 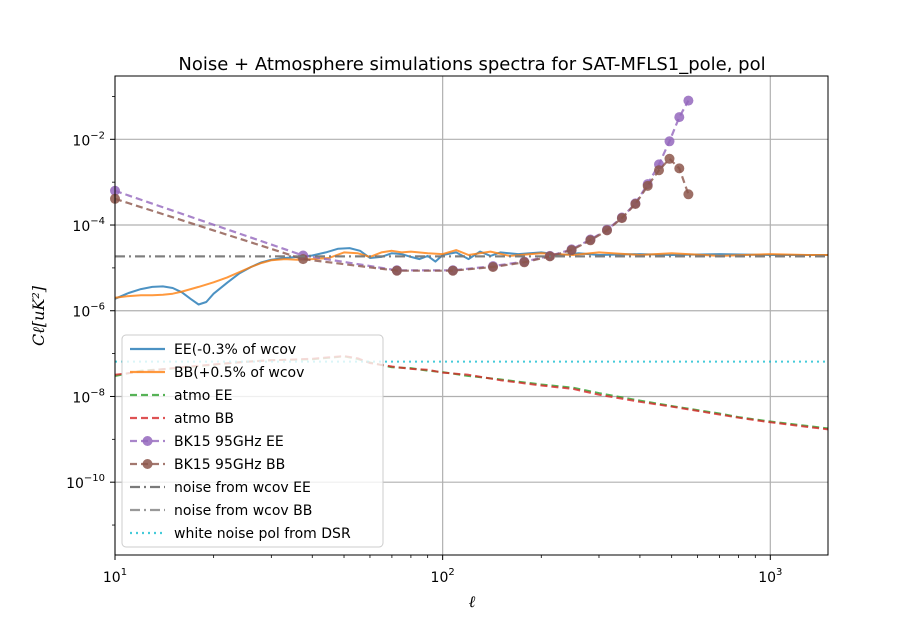 I want to click on x-tick-label: 10², so click(x=443, y=576).